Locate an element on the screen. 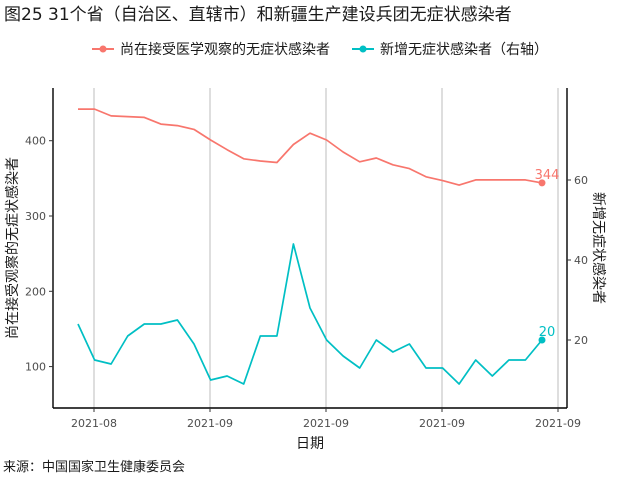  legend-label-left: 尚在接受医学观察的无症状感染者 is located at coordinates (225, 50).